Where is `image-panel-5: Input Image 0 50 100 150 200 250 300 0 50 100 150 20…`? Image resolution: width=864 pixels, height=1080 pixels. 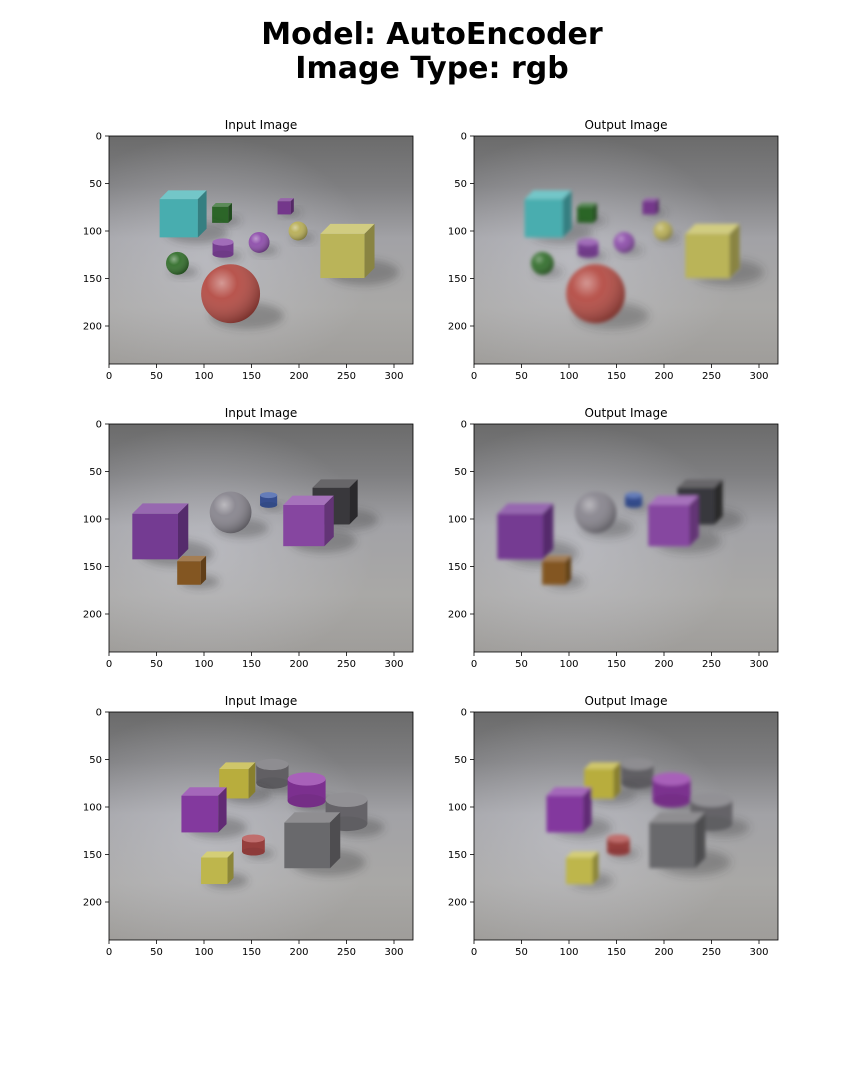
image-panel-5: Input Image 0 50 100 150 200 250 300 0 50 100 150 20… is located at coordinates (248, 826).